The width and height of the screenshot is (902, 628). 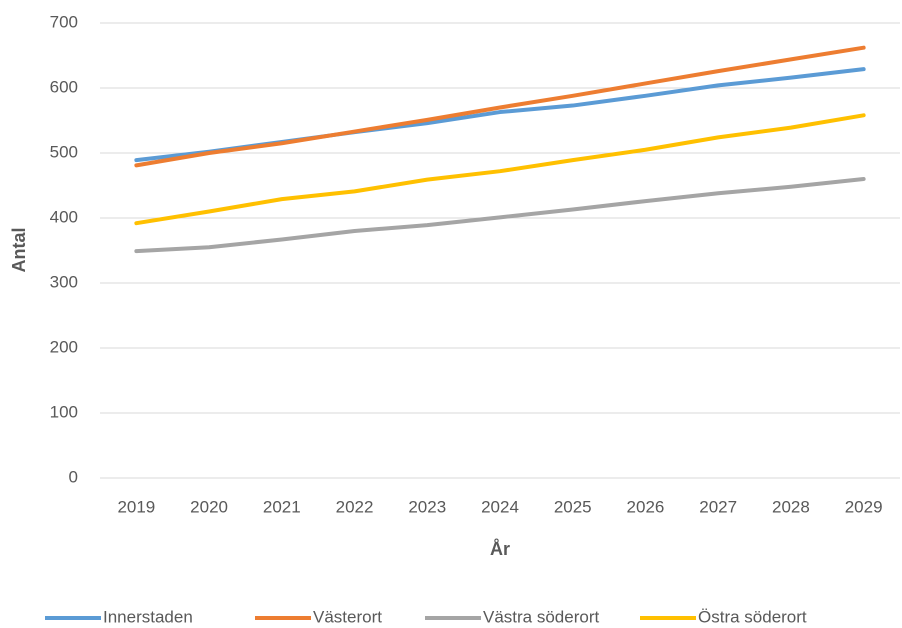 I want to click on x-axis-title: År, so click(x=500, y=549).